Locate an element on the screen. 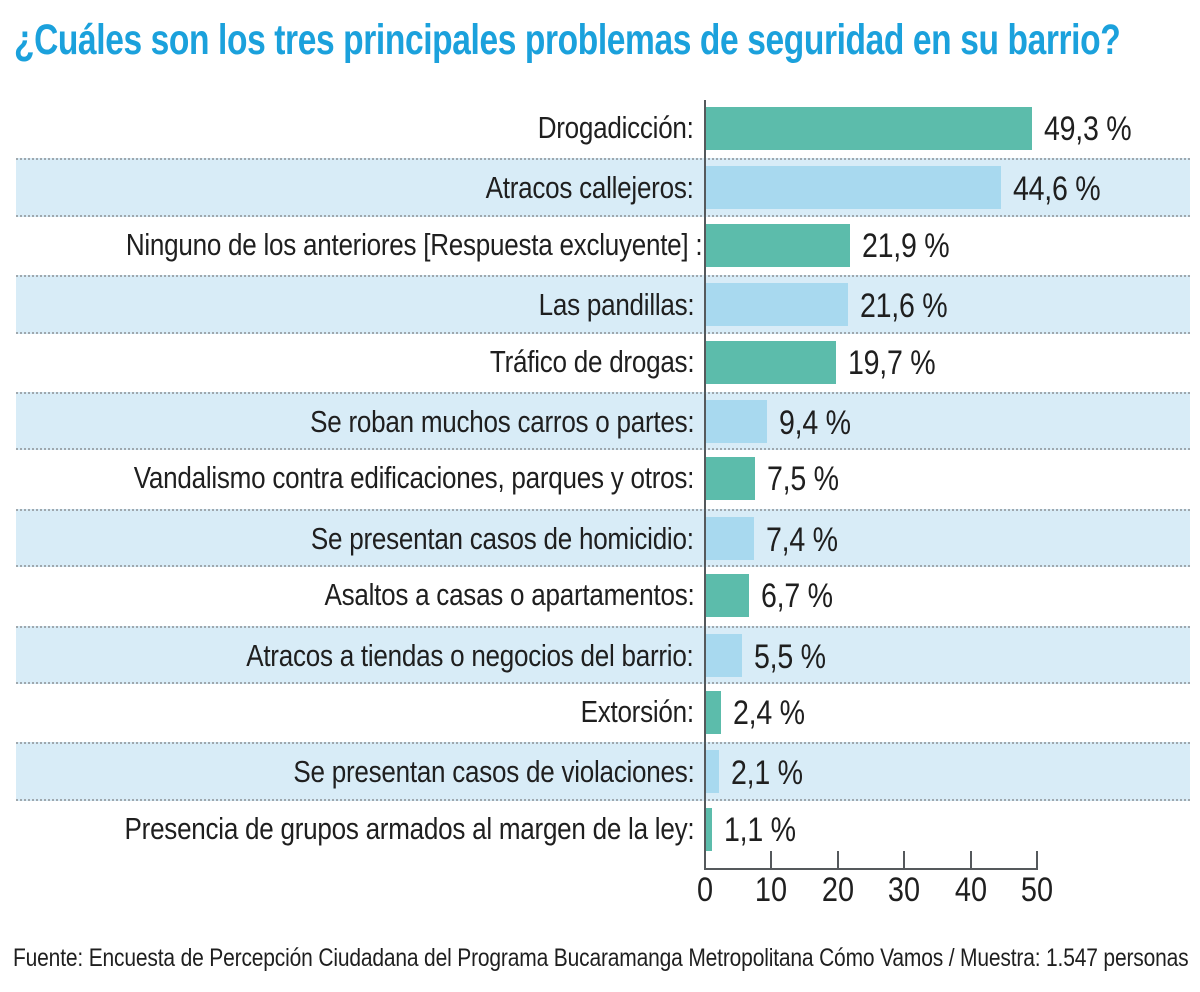  bar-area: 7,5 % is located at coordinates (947, 479).